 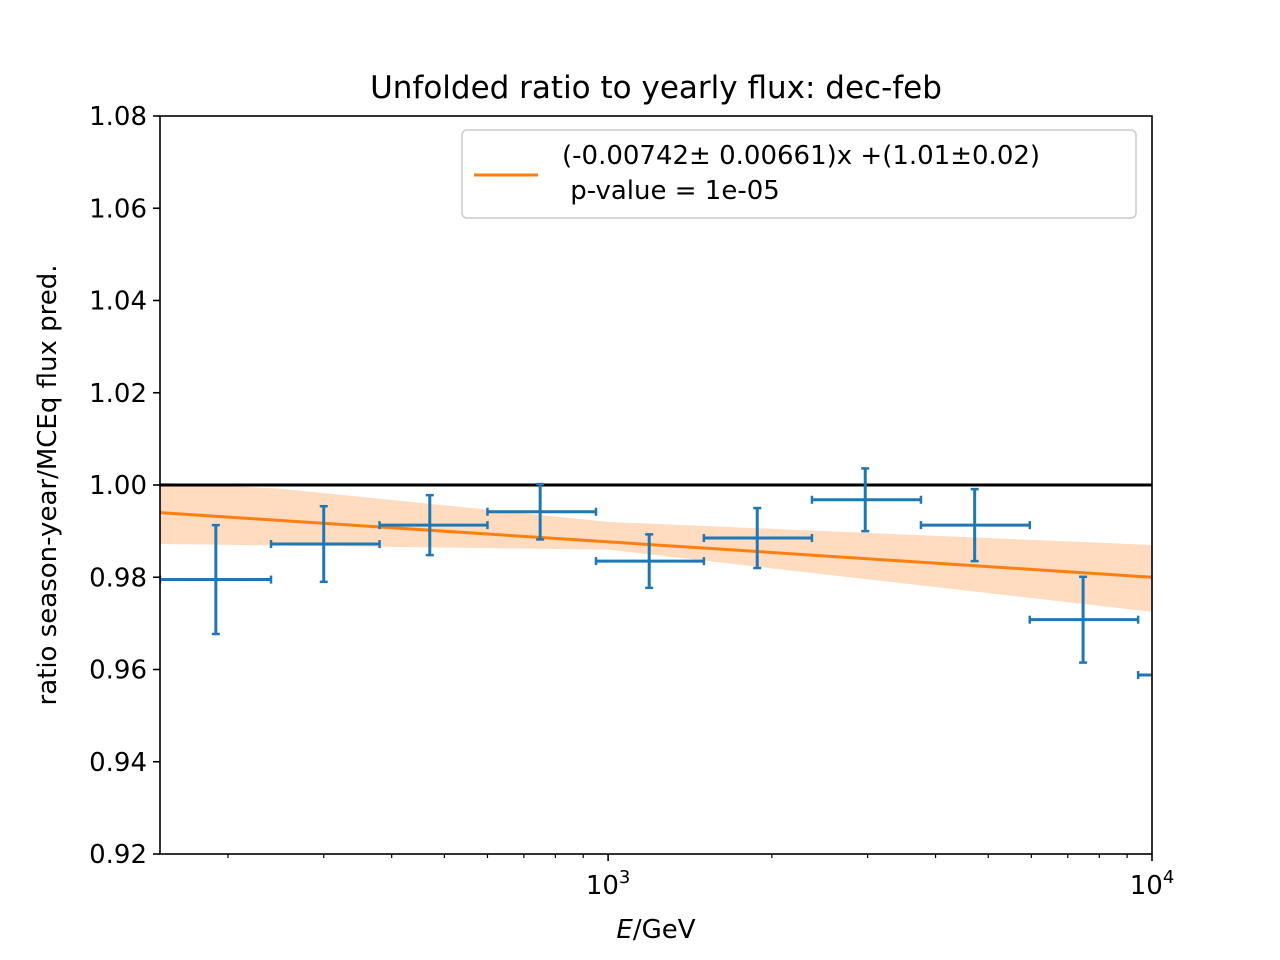 What do you see at coordinates (118, 302) in the screenshot?
I see `y-tick-label: 1.04` at bounding box center [118, 302].